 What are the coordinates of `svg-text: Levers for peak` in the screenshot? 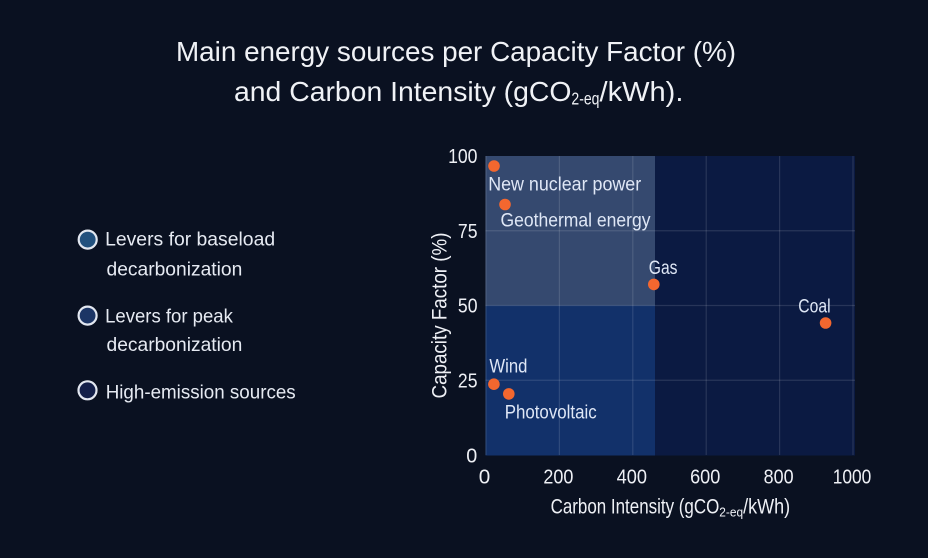 It's located at (169, 317).